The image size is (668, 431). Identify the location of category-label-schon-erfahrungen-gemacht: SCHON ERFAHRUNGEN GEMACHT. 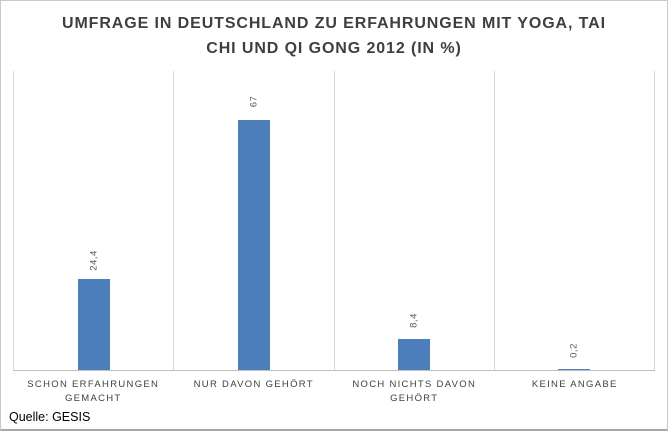
(93, 392).